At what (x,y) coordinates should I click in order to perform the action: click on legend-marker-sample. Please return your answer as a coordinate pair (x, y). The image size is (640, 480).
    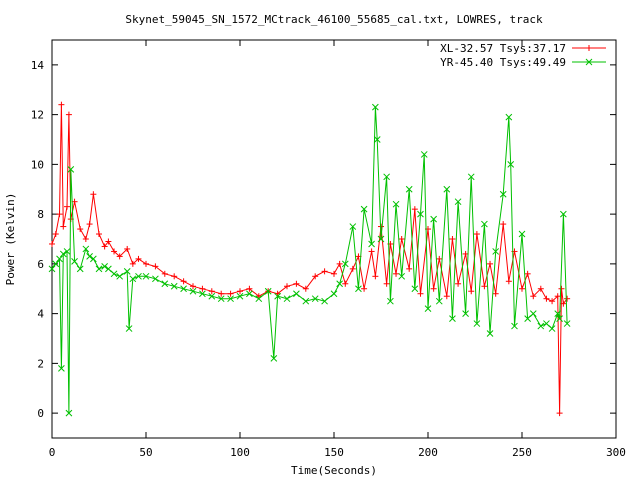
    Looking at the image, I should click on (589, 62).